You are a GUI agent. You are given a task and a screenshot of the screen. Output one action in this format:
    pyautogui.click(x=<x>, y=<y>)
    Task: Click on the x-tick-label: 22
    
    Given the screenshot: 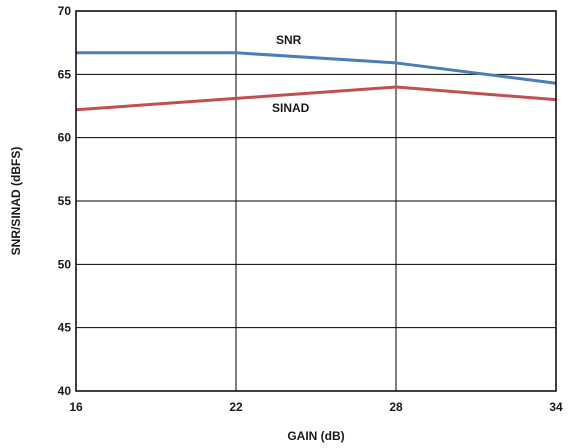 What is the action you would take?
    pyautogui.click(x=236, y=407)
    